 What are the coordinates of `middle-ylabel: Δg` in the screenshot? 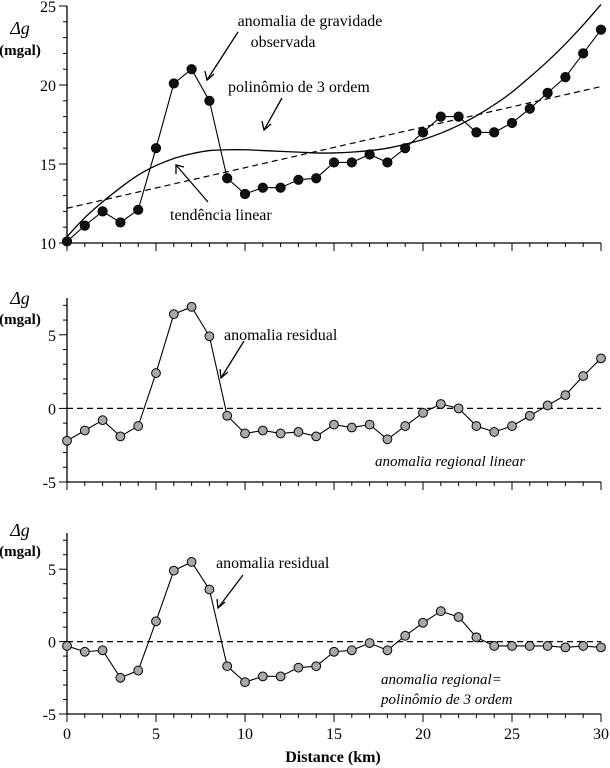 It's located at (19, 298).